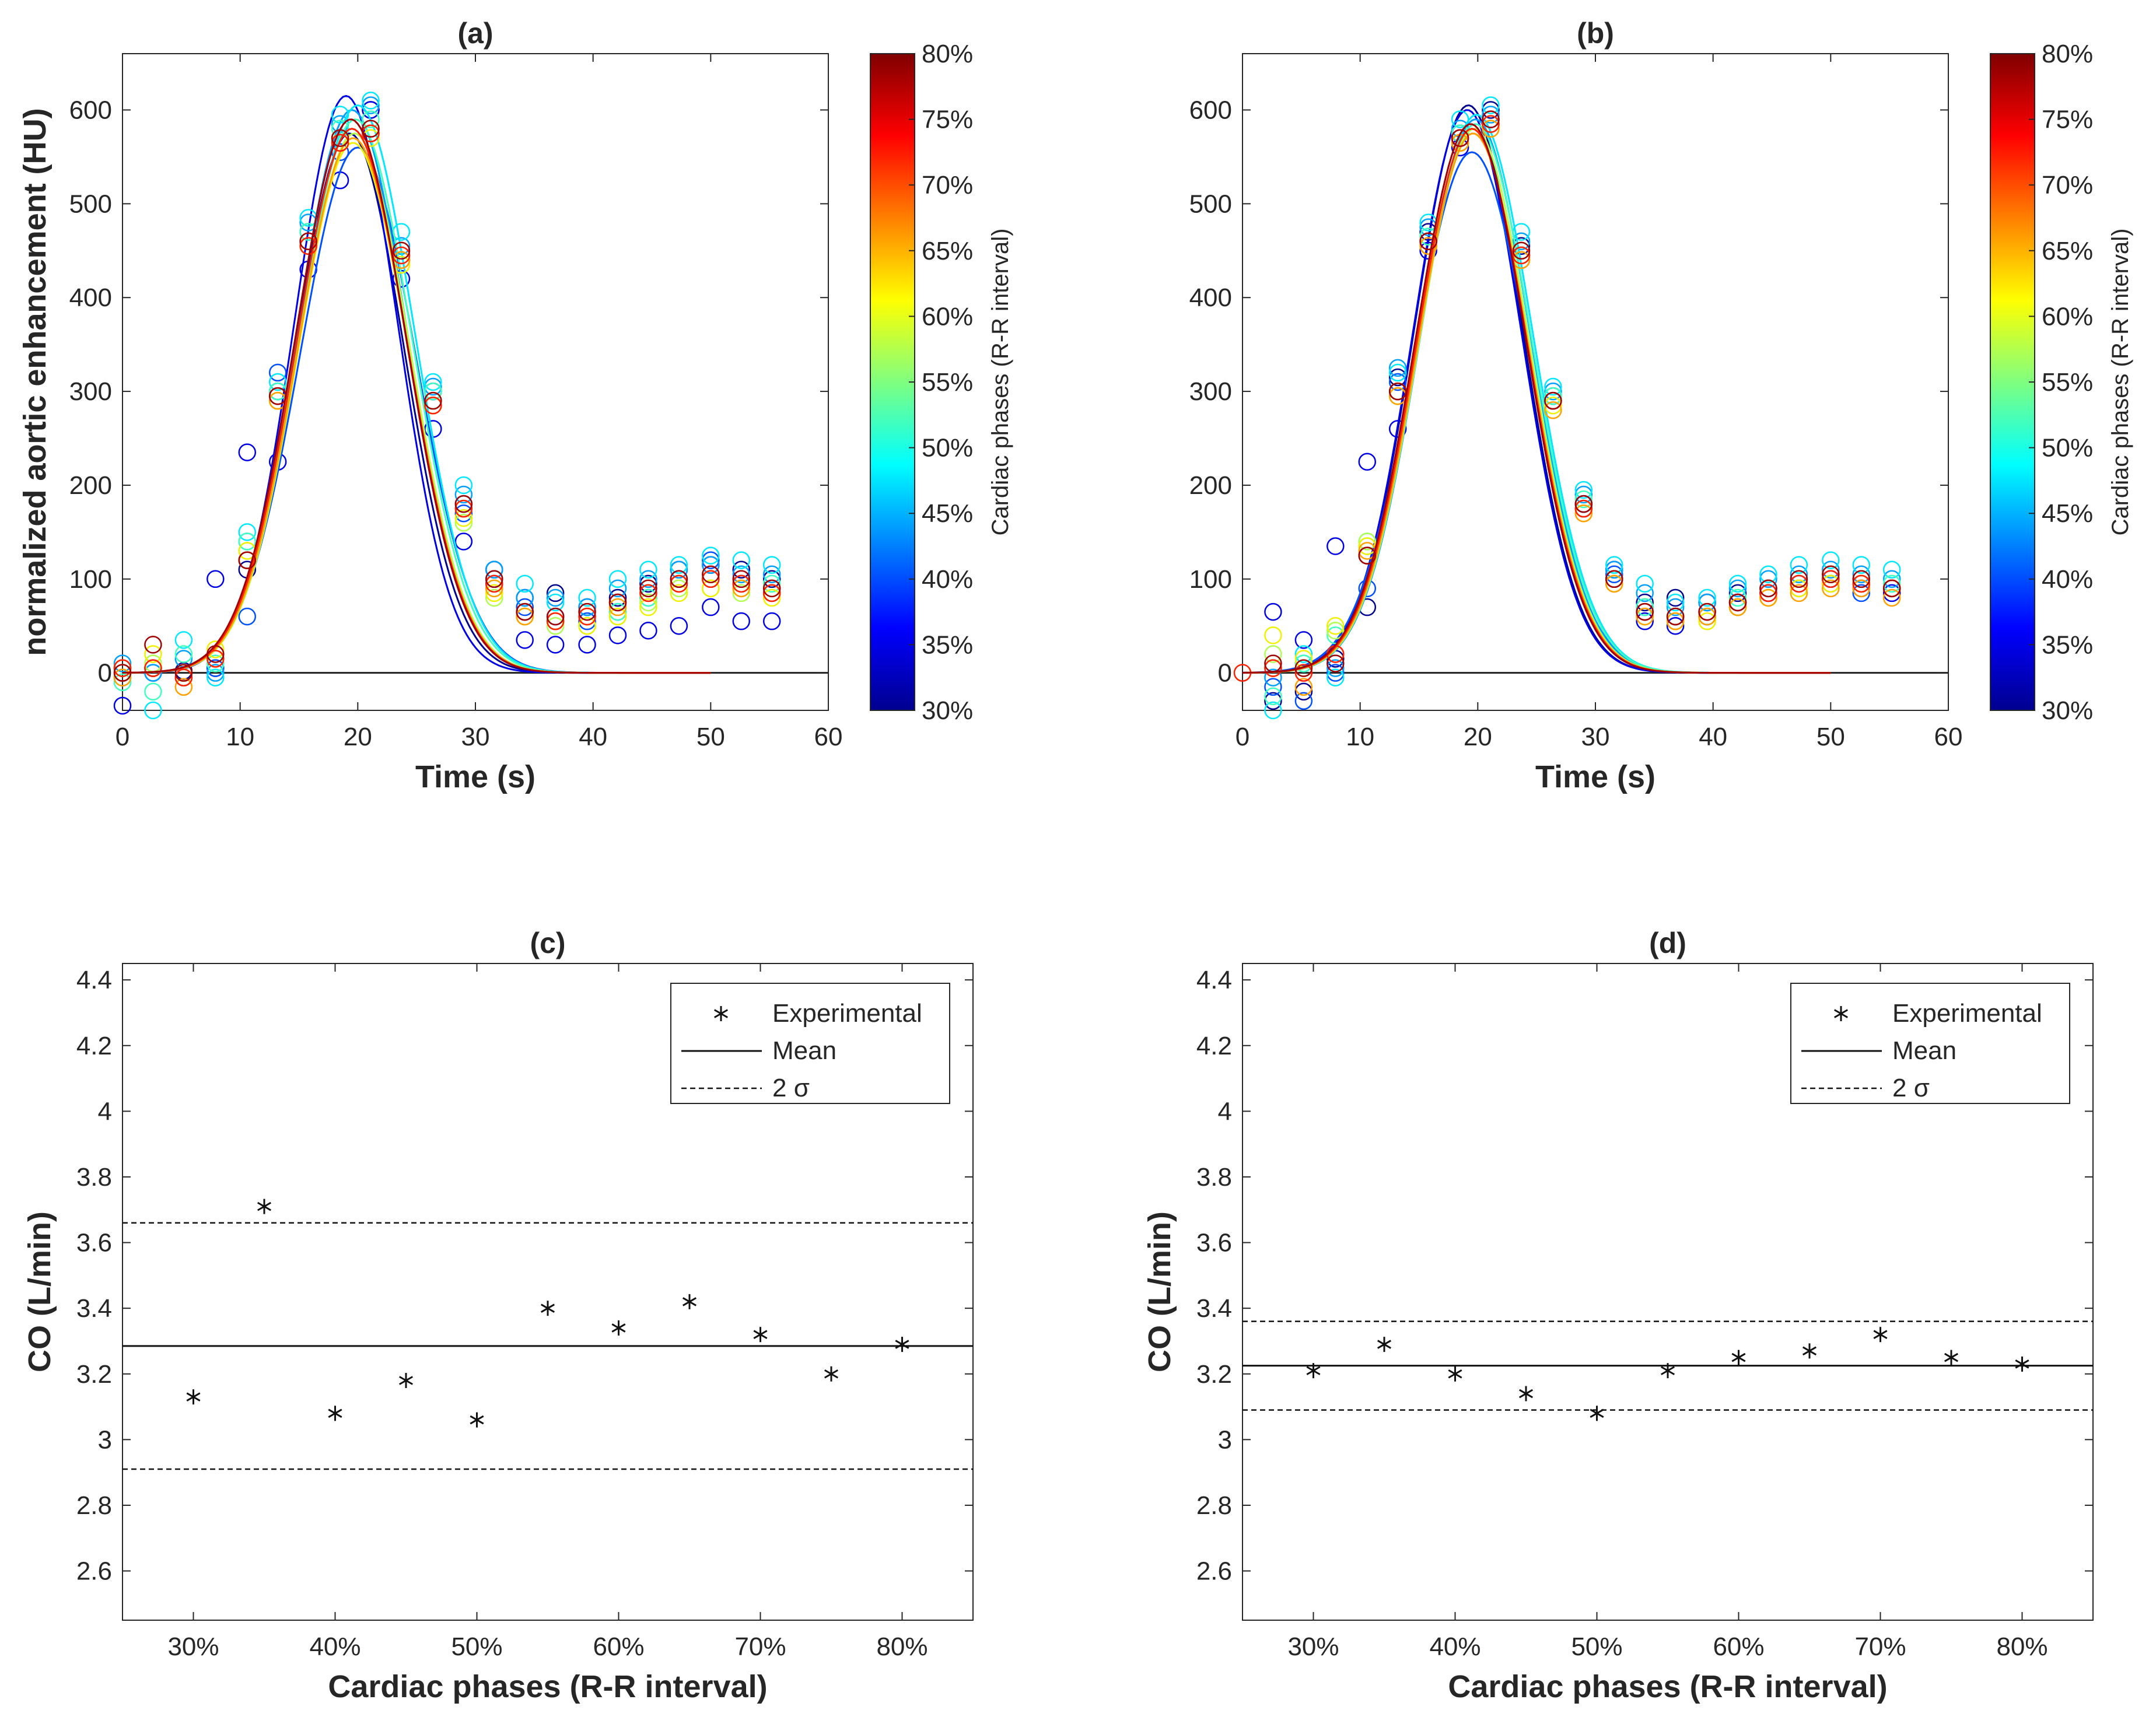 This screenshot has width=2156, height=1731. Describe the element at coordinates (1225, 1111) in the screenshot. I see `y-tick-label: 4` at that location.